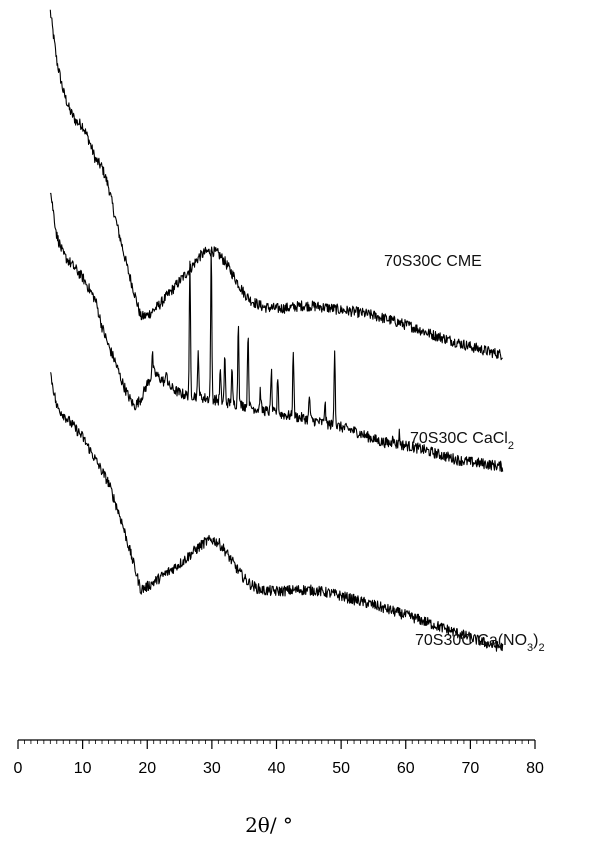 This screenshot has width=589, height=849. What do you see at coordinates (83, 768) in the screenshot?
I see `x-tick-label: 10` at bounding box center [83, 768].